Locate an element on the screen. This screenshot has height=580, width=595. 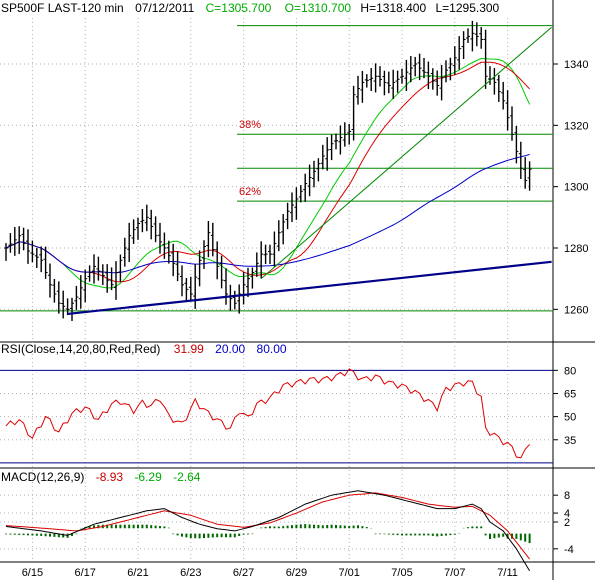
rsi-y-tick-label: 50 is located at coordinates (570, 418).